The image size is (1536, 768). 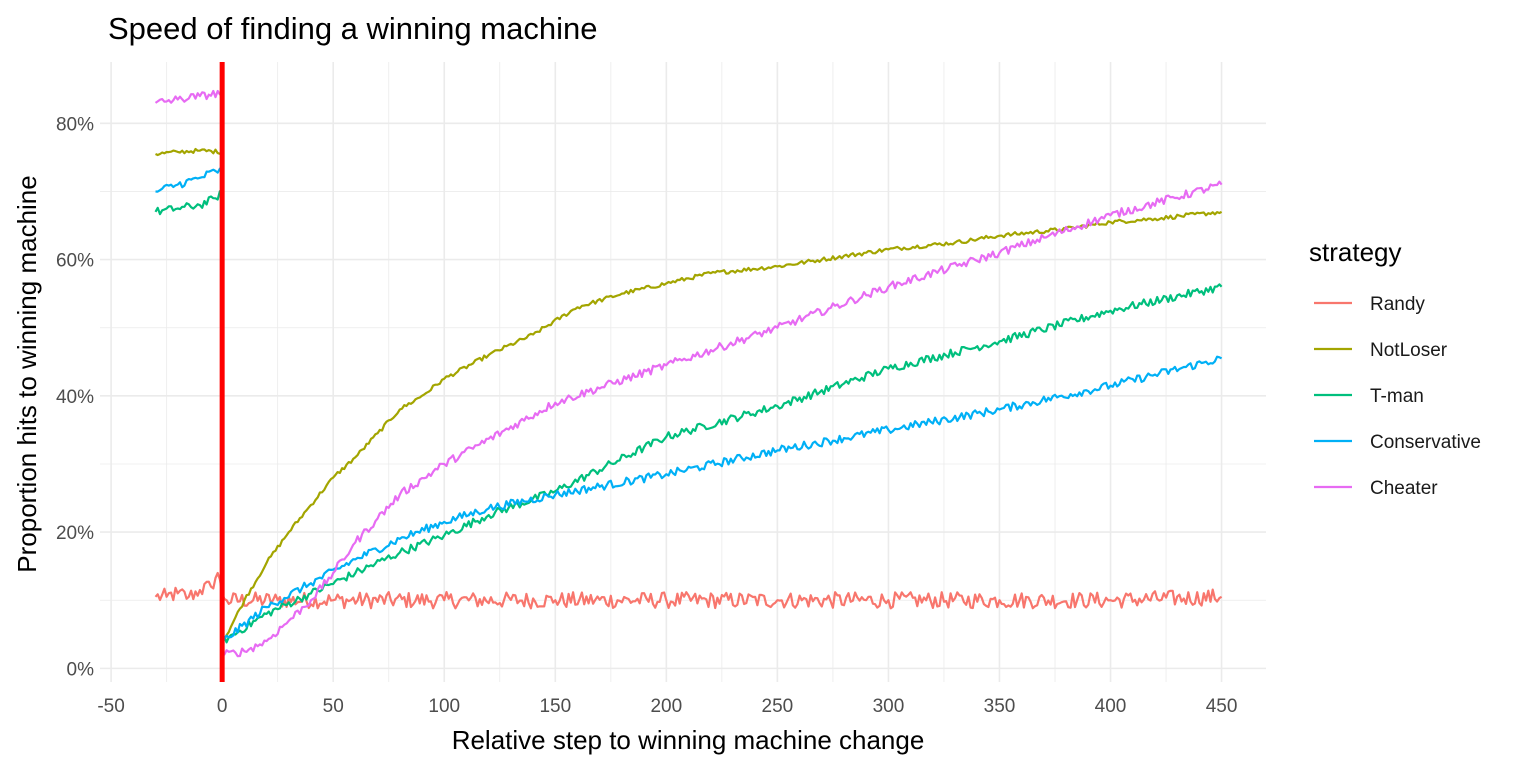 What do you see at coordinates (333, 706) in the screenshot?
I see `x-tick-label: 50` at bounding box center [333, 706].